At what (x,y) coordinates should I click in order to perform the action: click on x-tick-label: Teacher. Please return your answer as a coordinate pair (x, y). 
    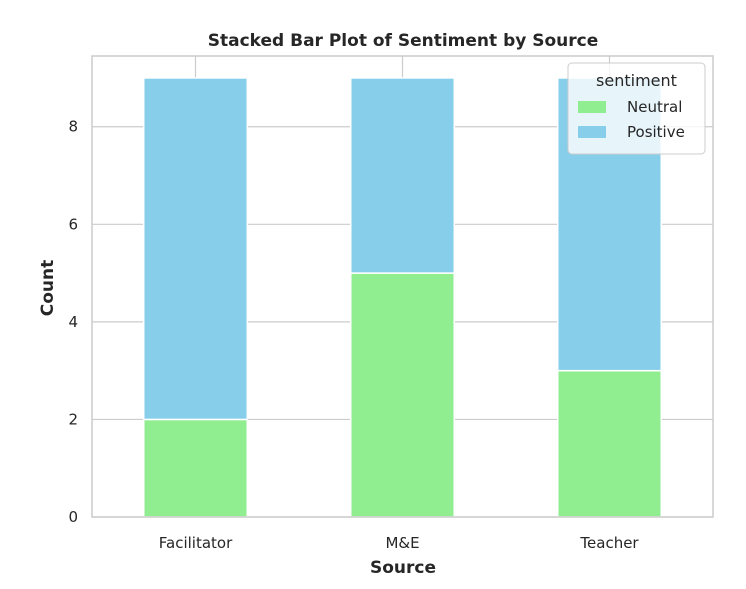
    Looking at the image, I should click on (609, 543).